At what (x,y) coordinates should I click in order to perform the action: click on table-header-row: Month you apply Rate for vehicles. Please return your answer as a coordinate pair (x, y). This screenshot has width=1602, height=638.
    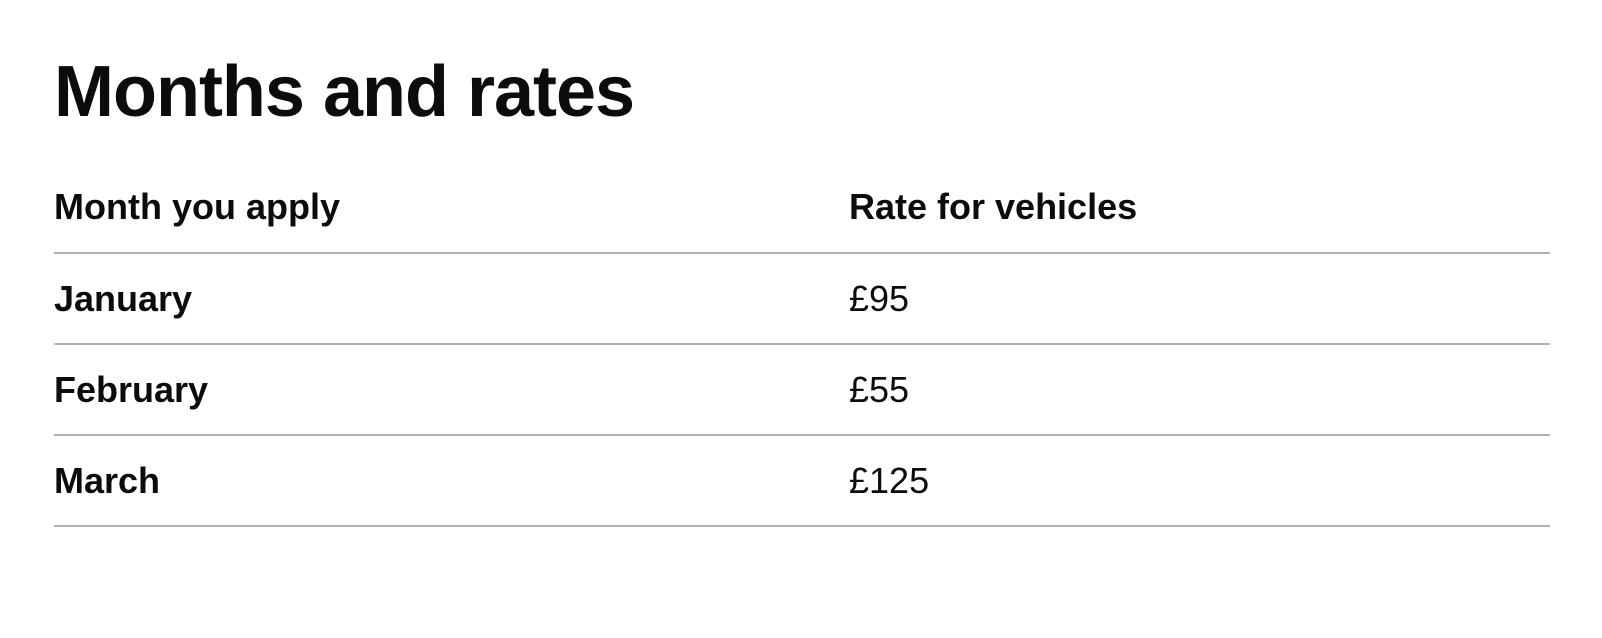
    Looking at the image, I should click on (802, 208).